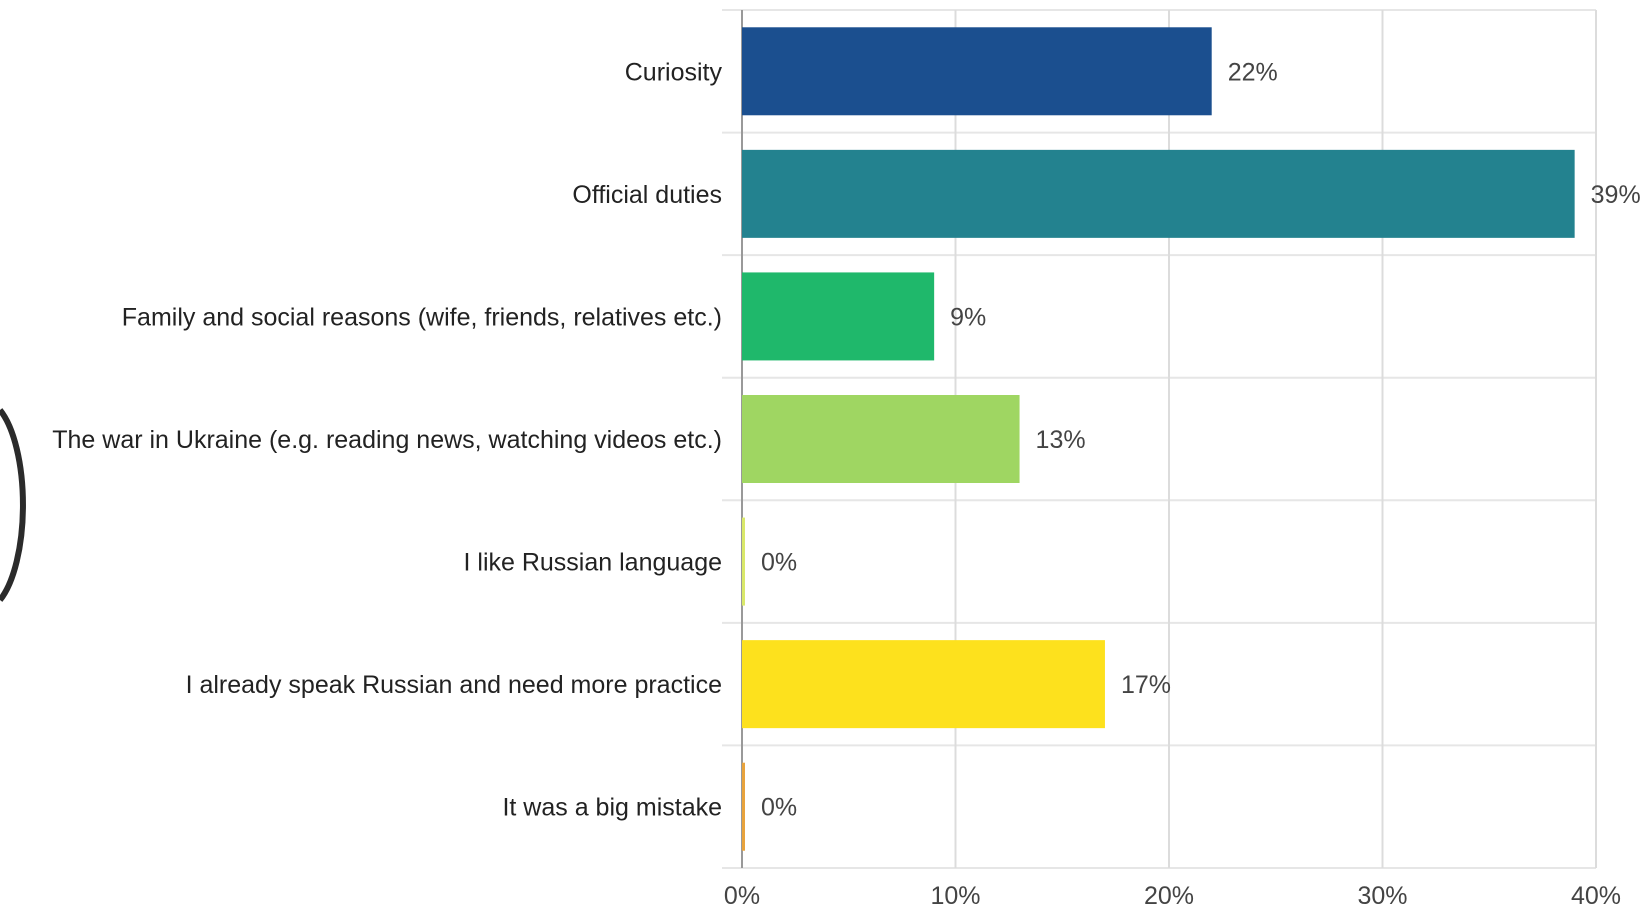 This screenshot has height=911, width=1650. I want to click on x-tick-label: 30%, so click(1382, 896).